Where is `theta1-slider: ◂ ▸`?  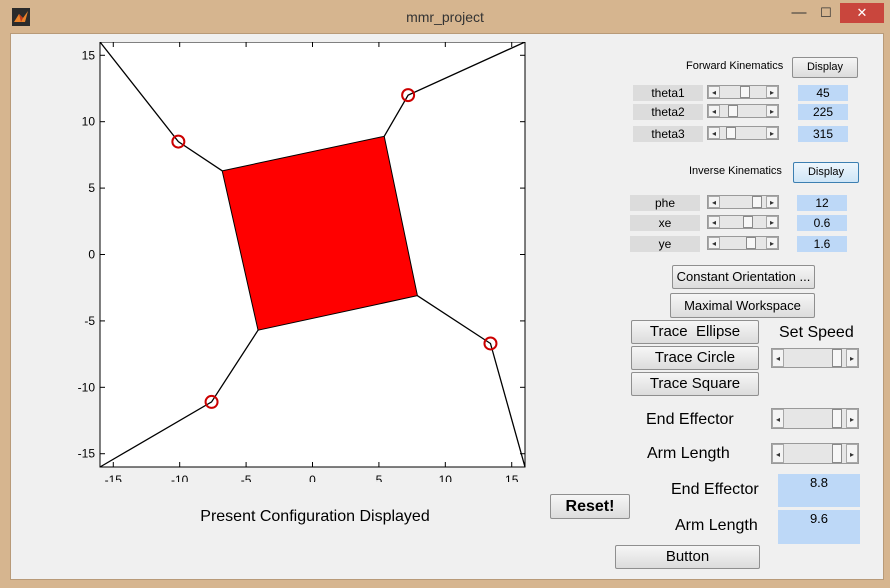 theta1-slider: ◂ ▸ is located at coordinates (743, 92).